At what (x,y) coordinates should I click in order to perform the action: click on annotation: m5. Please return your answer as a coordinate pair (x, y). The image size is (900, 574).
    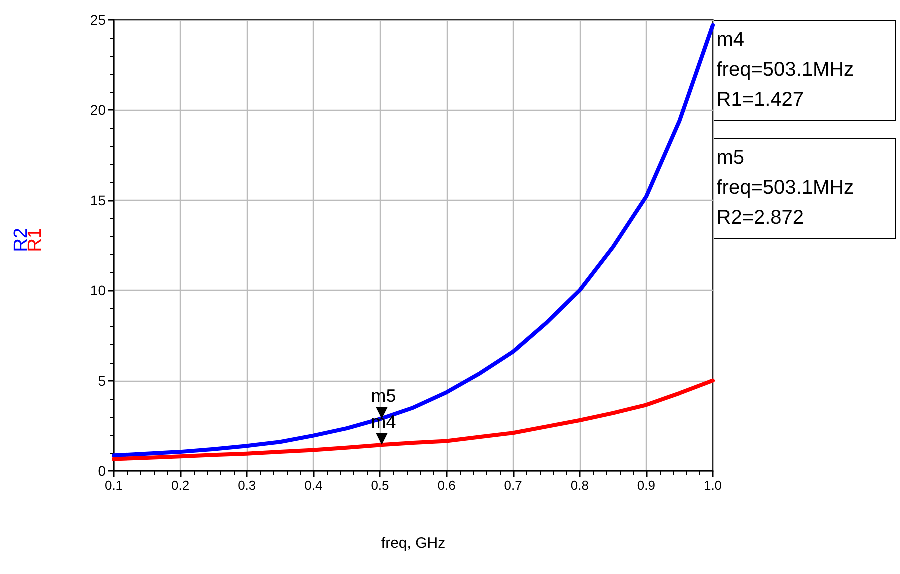
    Looking at the image, I should click on (383, 396).